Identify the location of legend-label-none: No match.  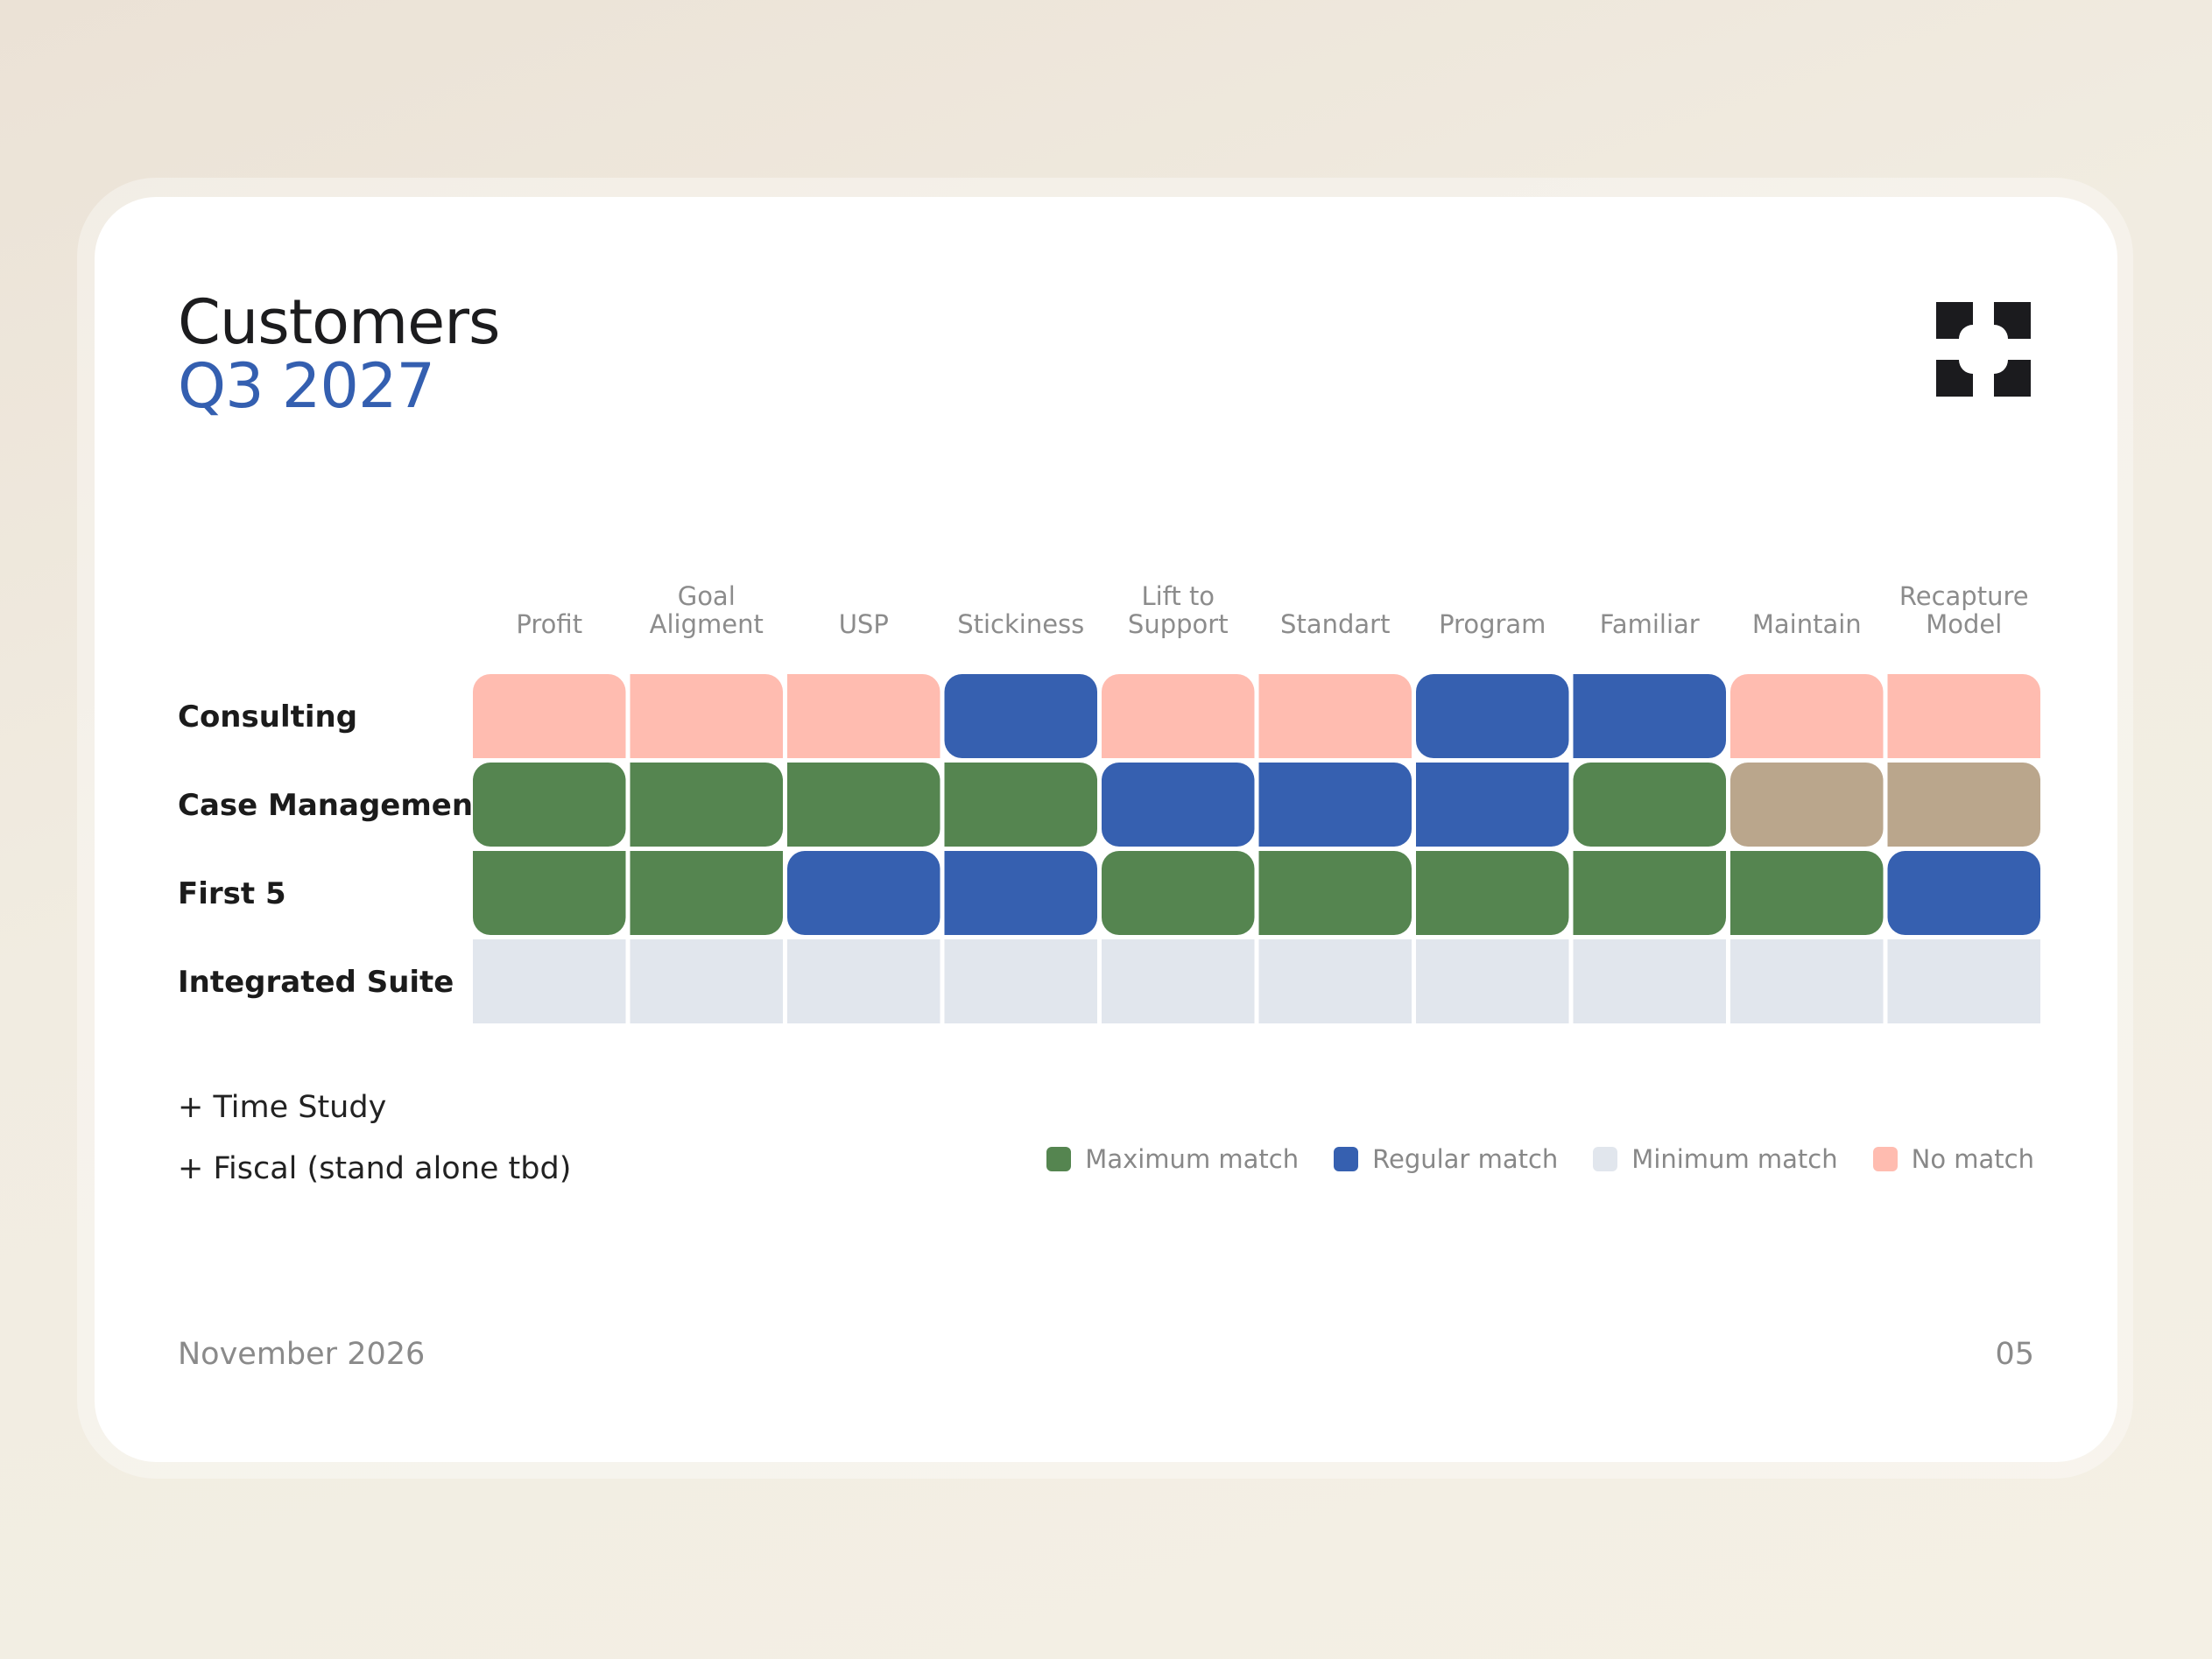
(1972, 1159).